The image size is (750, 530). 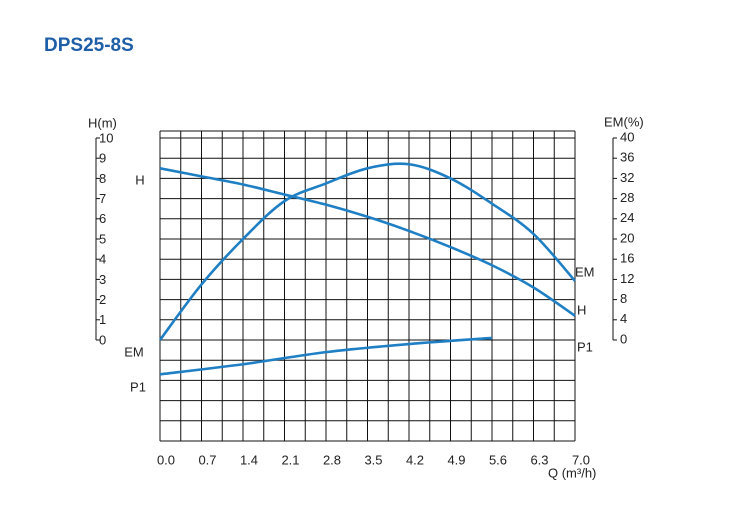 What do you see at coordinates (627, 217) in the screenshot?
I see `y2-tick-label: 24` at bounding box center [627, 217].